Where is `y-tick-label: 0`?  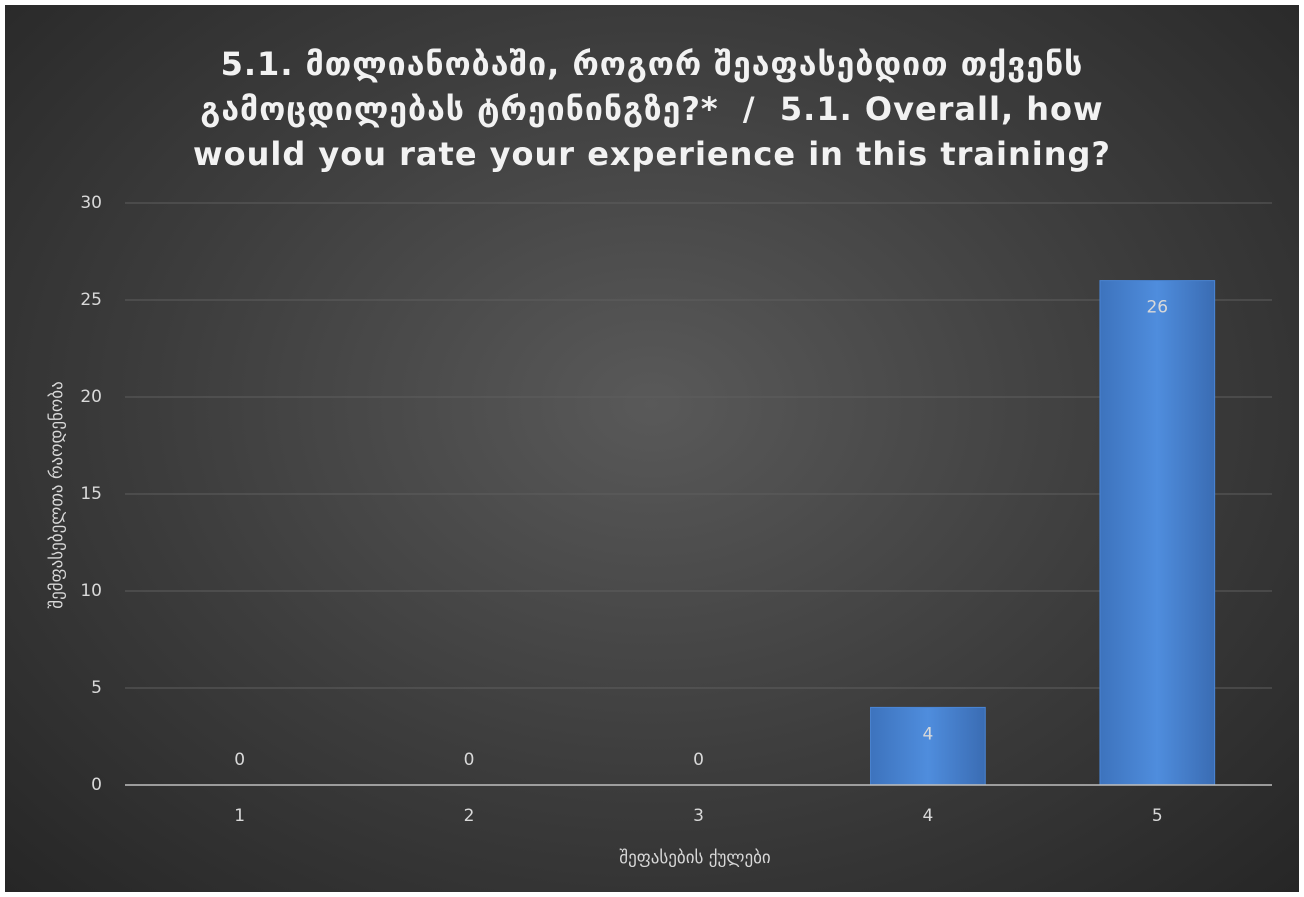
y-tick-label: 0 is located at coordinates (96, 785).